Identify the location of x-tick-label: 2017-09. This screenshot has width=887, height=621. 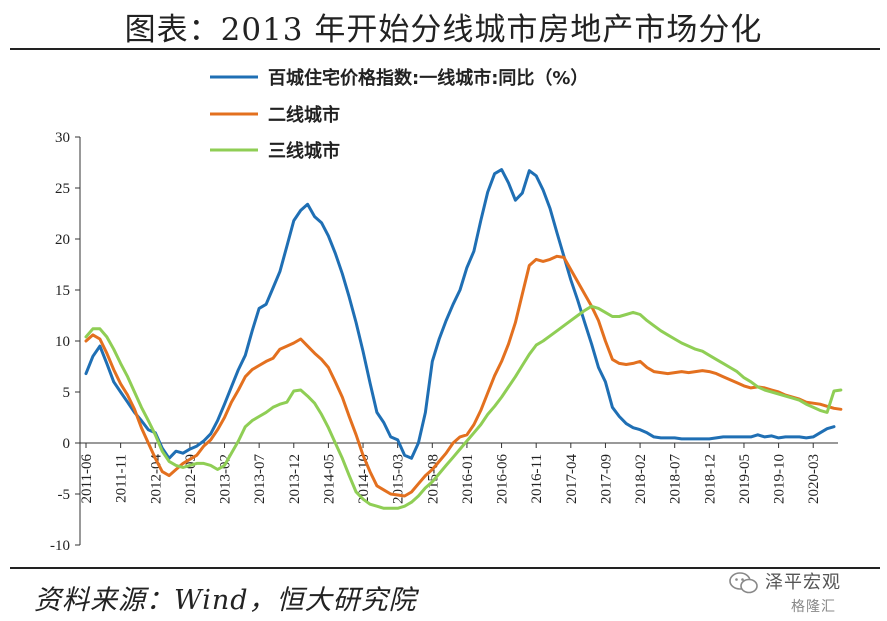
(606, 479).